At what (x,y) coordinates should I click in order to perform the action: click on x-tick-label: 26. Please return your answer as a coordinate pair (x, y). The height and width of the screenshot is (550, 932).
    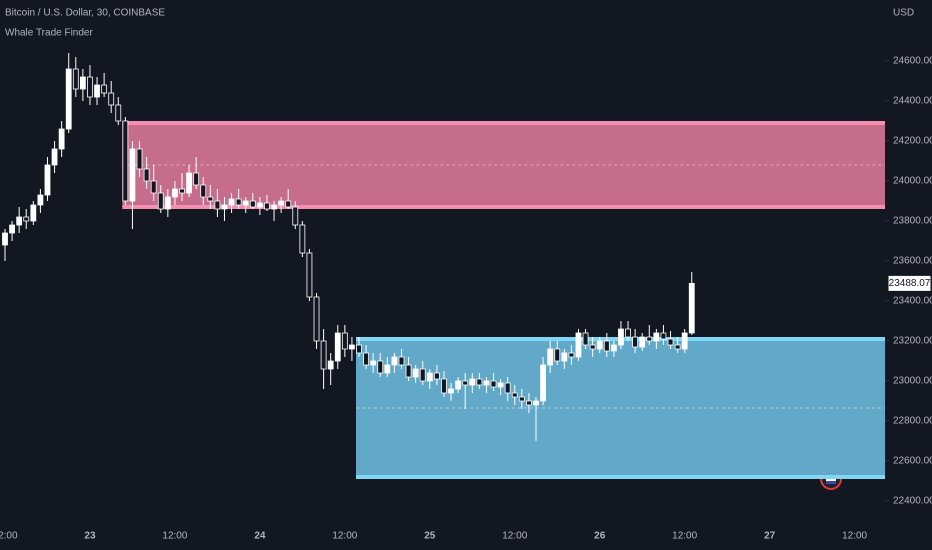
    Looking at the image, I should click on (600, 536).